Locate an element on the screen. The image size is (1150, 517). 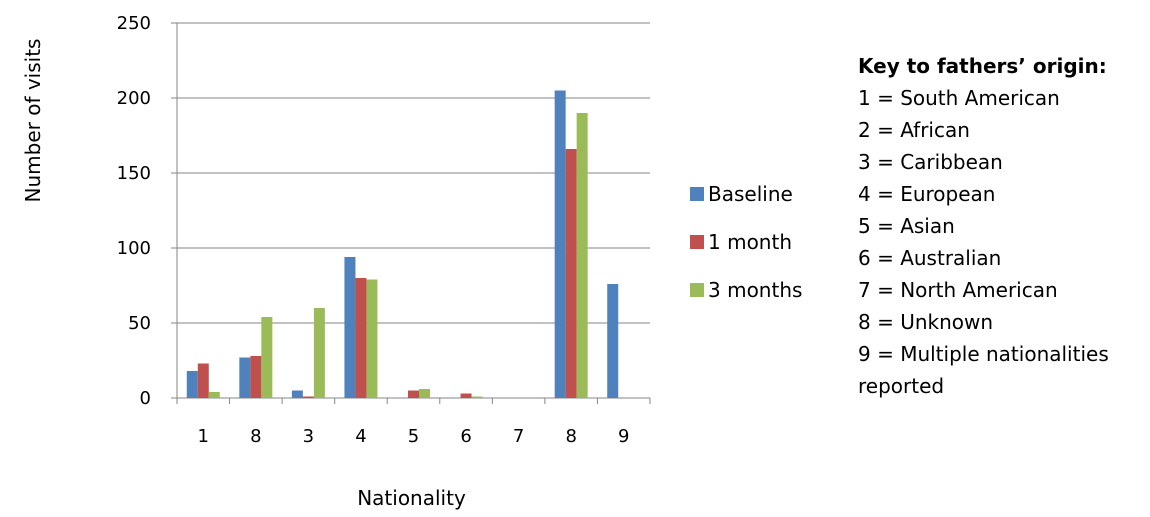
key-line: reported is located at coordinates (901, 386).